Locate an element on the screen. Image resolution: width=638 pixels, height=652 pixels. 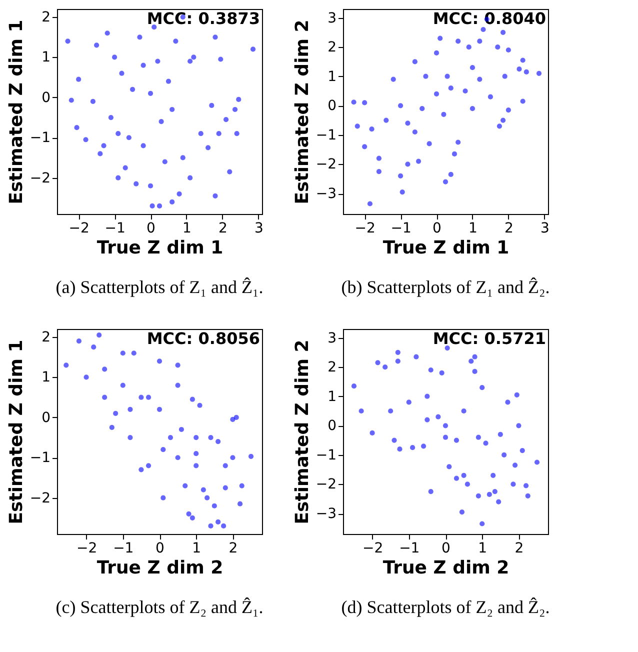
x-tick-label: −1 is located at coordinates (123, 548).